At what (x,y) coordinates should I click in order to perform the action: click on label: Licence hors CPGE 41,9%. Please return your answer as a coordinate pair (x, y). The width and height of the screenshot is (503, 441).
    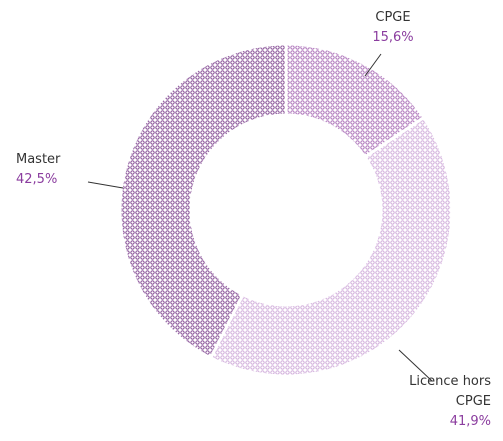
    Looking at the image, I should click on (446, 402).